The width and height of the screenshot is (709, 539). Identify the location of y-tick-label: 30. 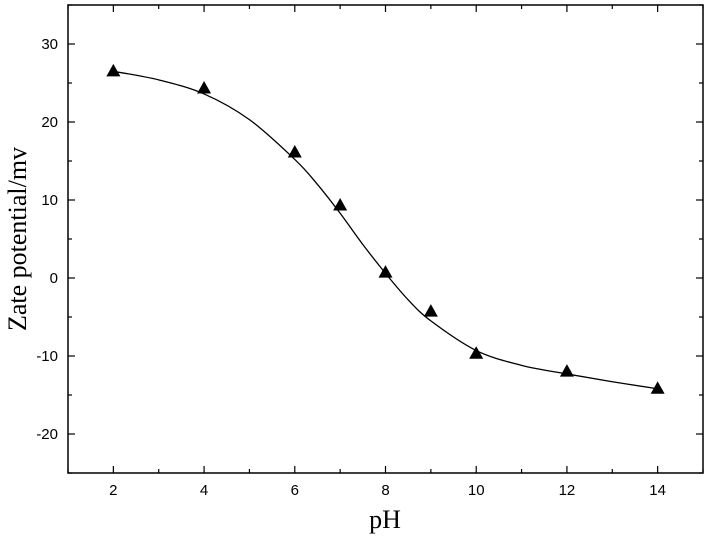
(49, 44).